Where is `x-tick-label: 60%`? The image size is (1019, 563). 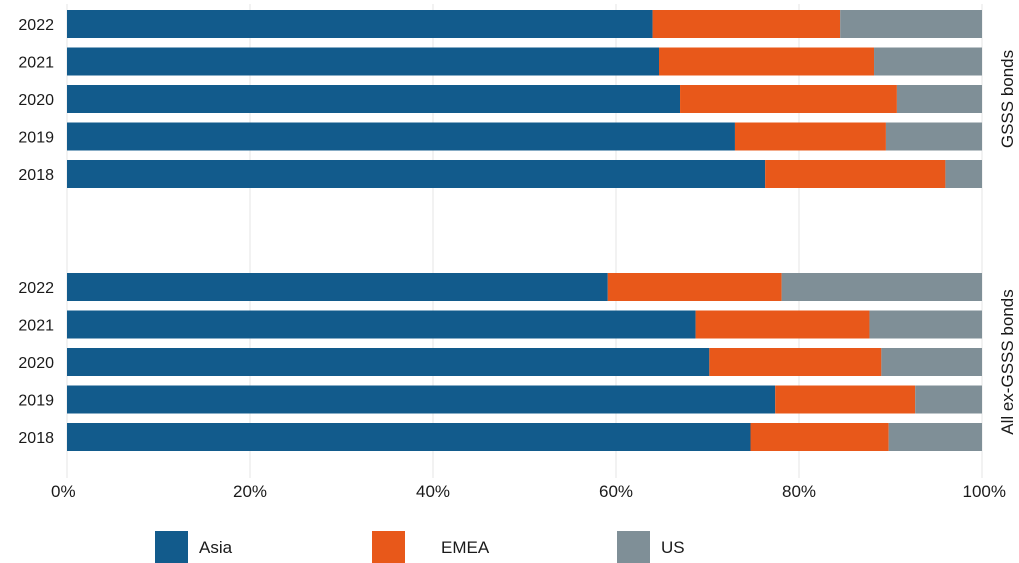
x-tick-label: 60% is located at coordinates (616, 491).